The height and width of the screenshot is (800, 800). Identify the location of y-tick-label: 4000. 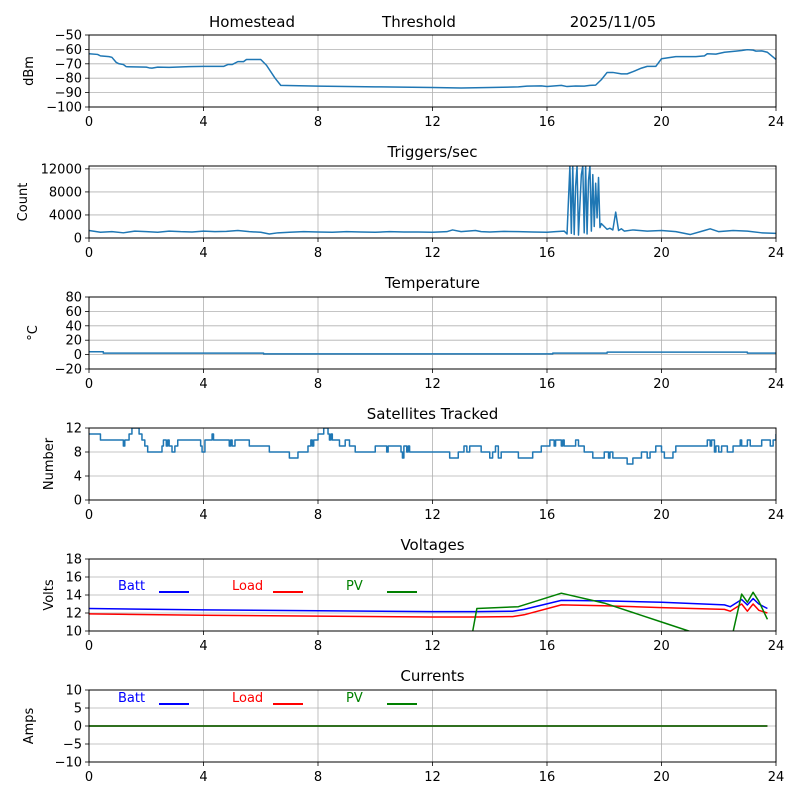
(65, 215).